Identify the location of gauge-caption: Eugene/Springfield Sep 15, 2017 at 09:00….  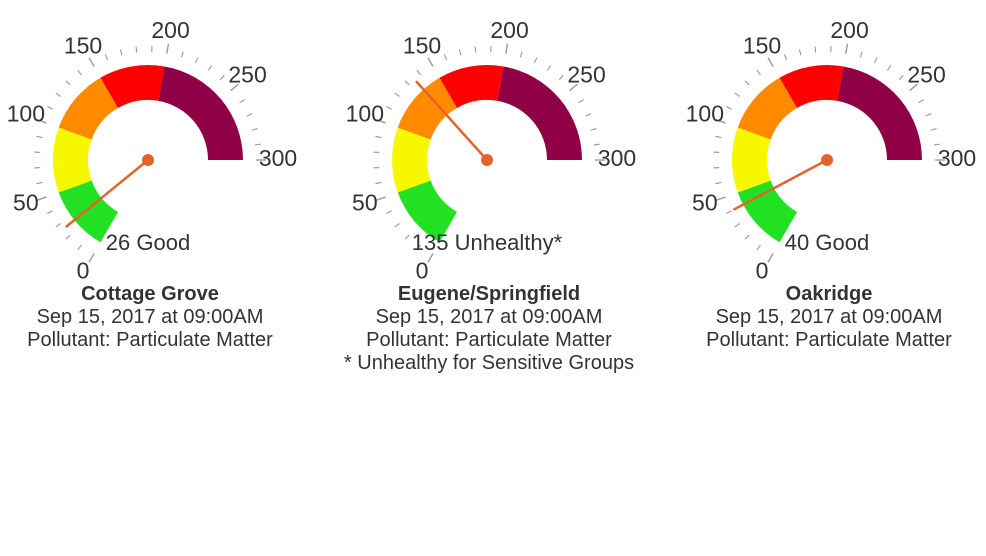
(489, 329).